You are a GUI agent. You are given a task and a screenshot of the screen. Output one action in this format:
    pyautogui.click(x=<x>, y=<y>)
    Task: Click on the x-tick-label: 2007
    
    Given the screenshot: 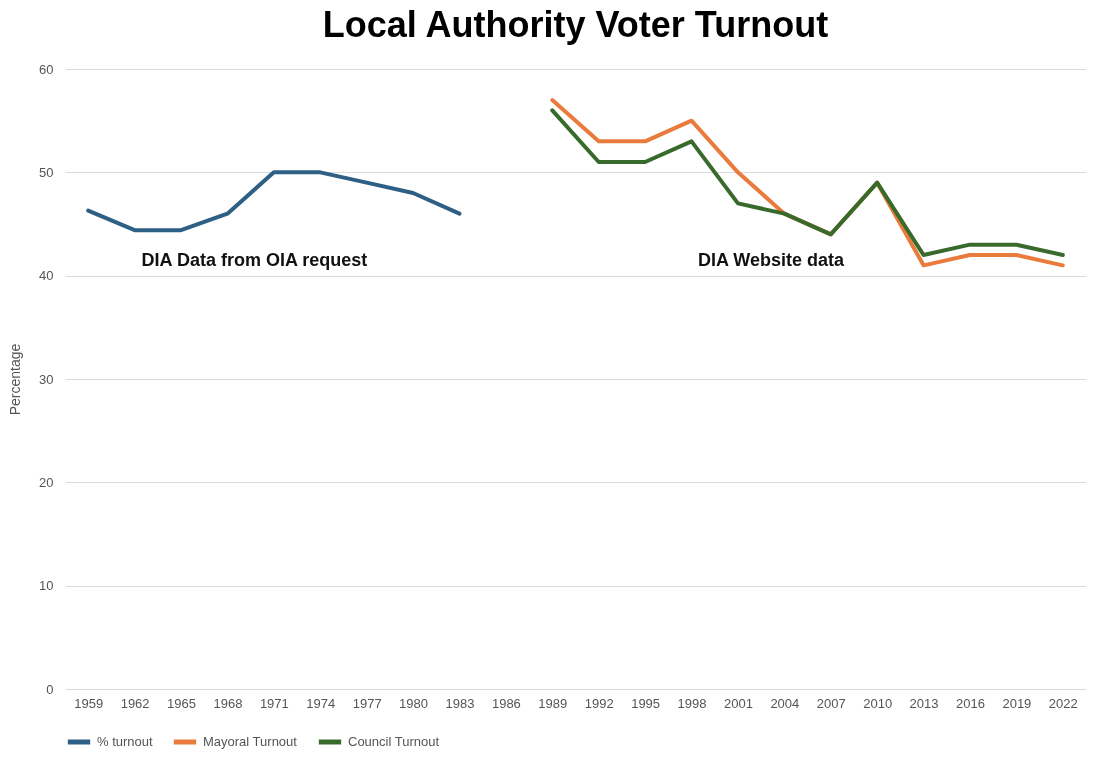 What is the action you would take?
    pyautogui.click(x=831, y=703)
    